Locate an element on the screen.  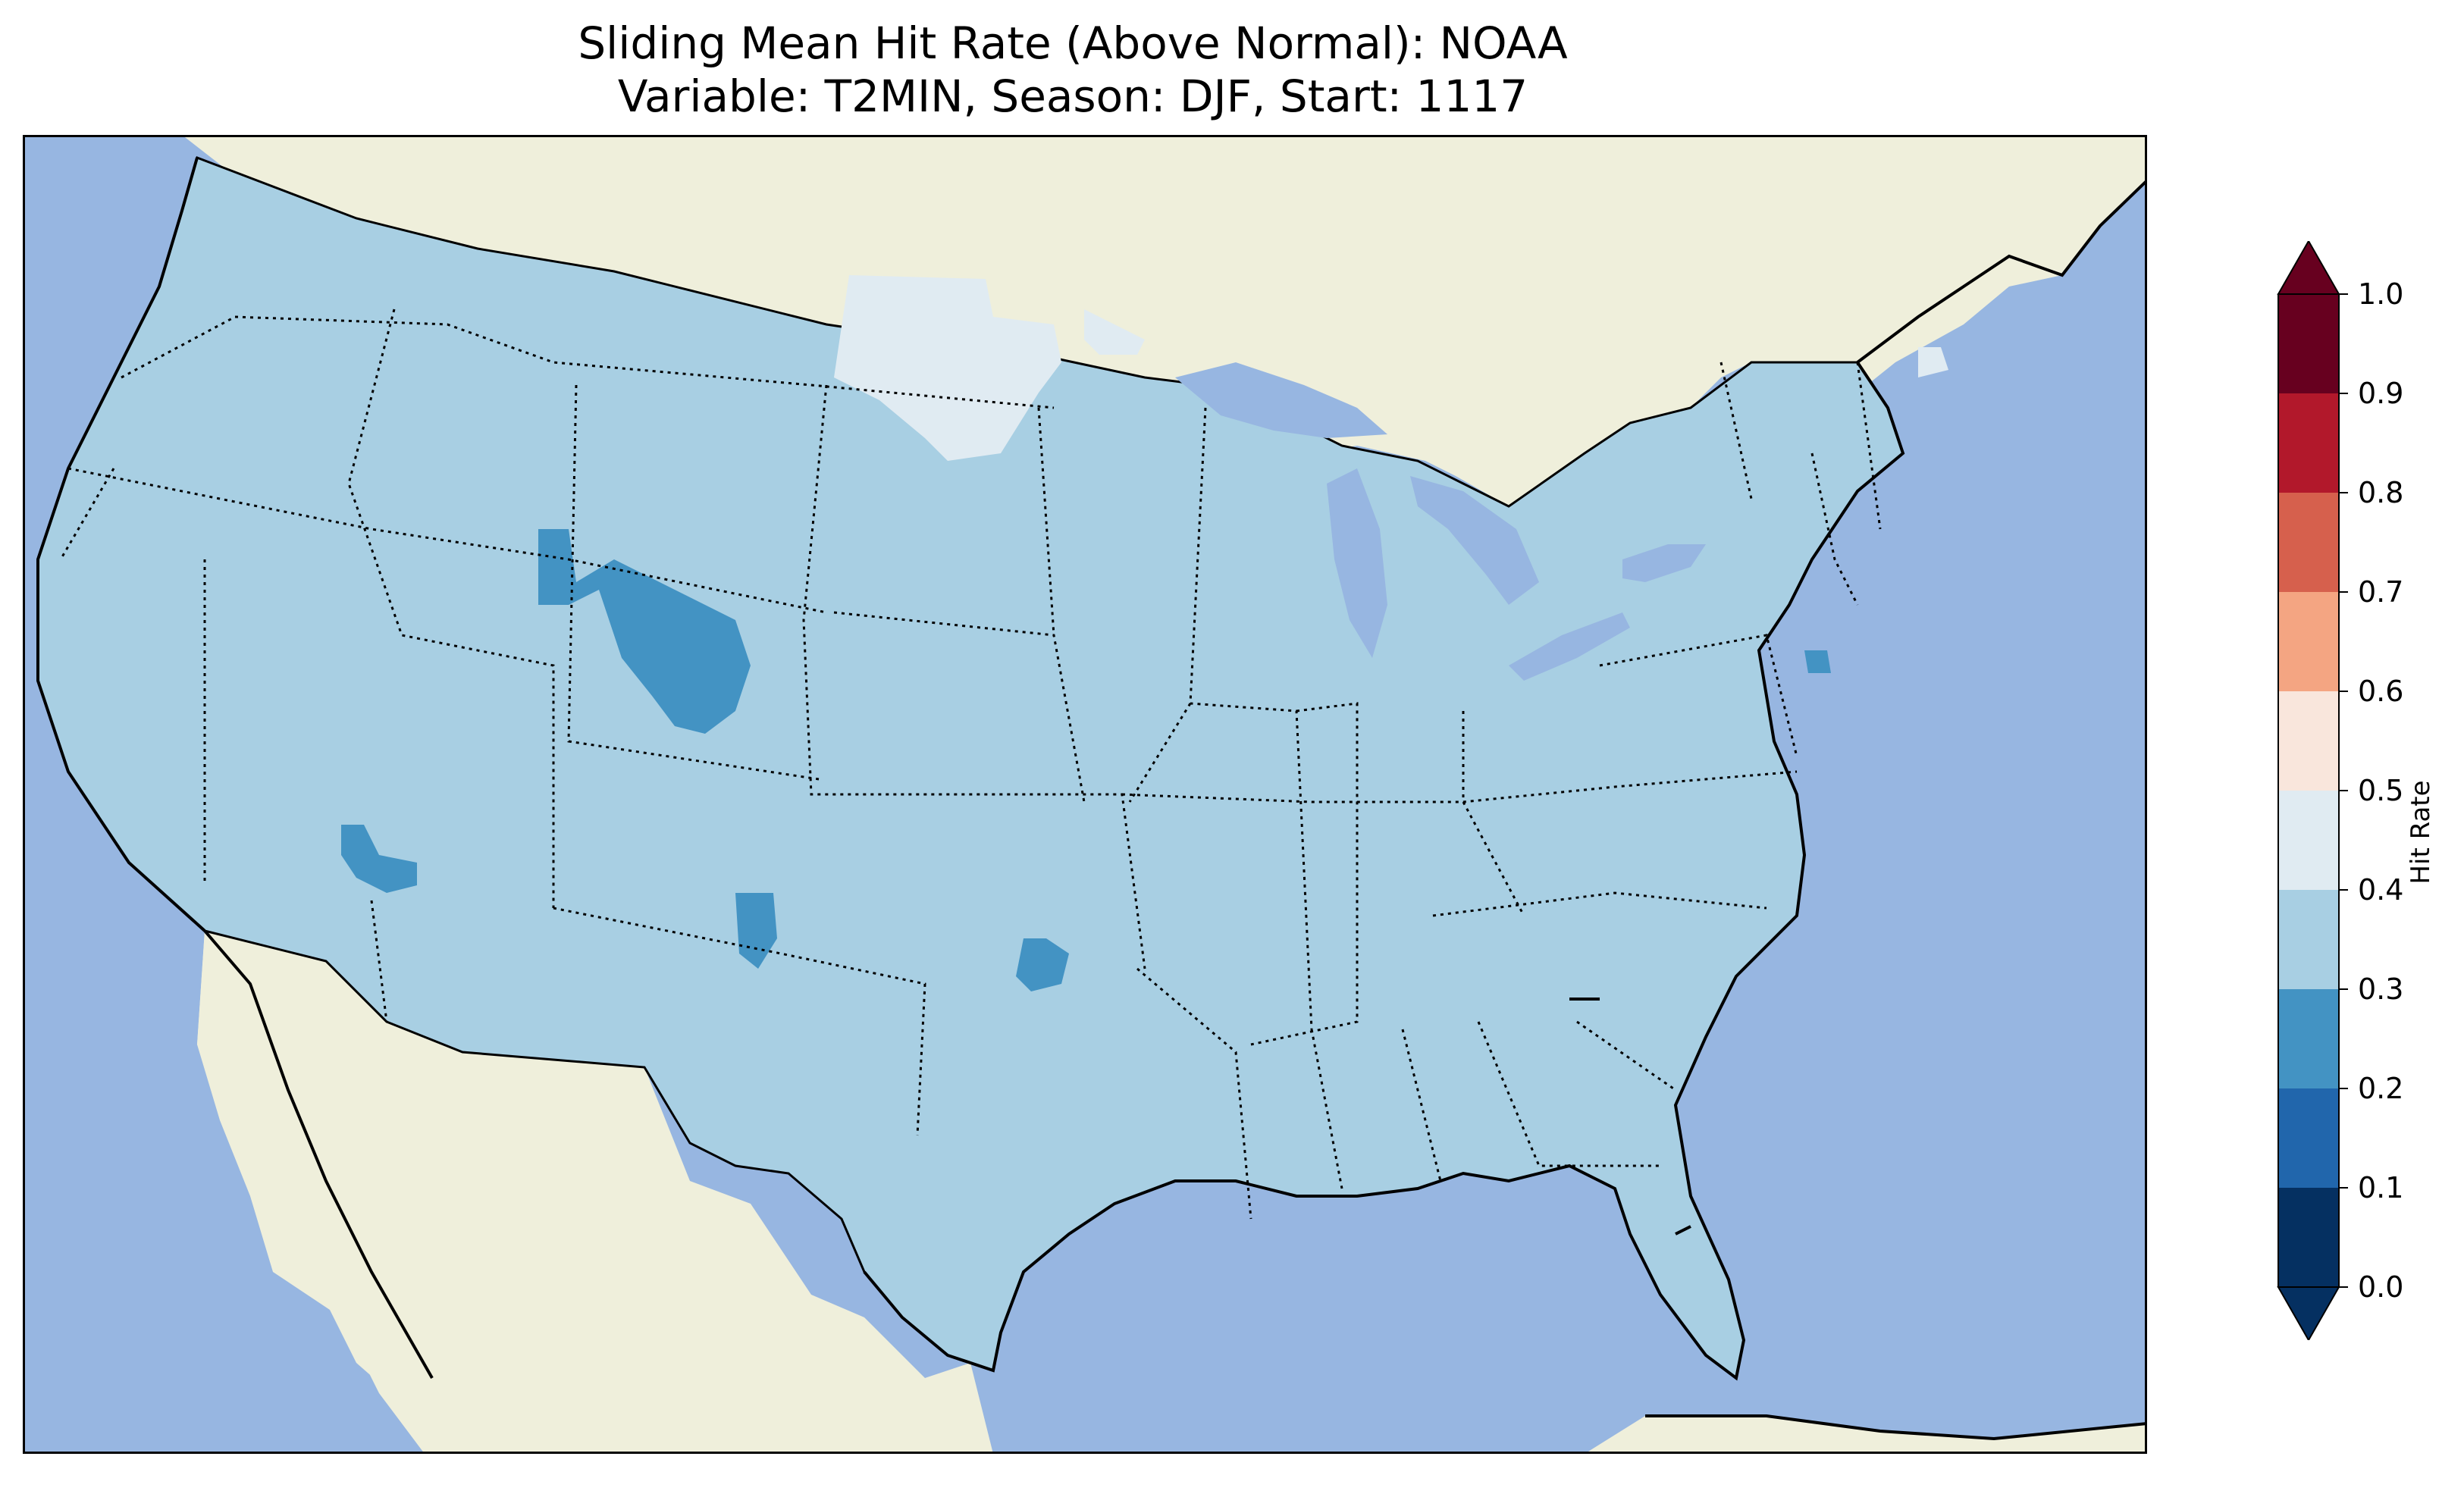
patch-north-dakota is located at coordinates (947, 368).